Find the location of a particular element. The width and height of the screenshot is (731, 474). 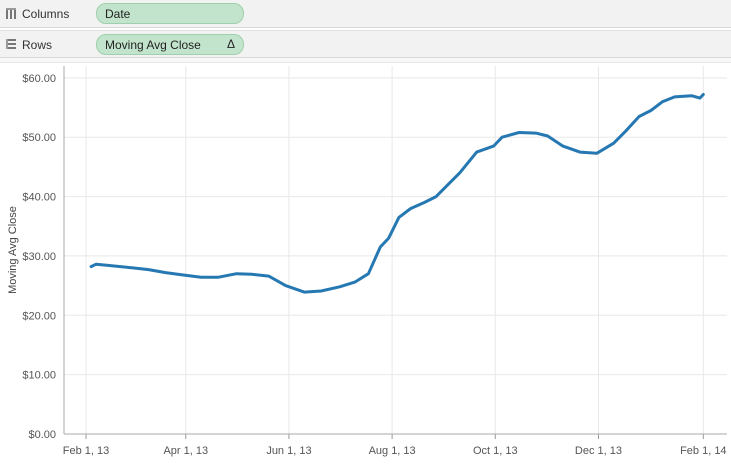

moving-avg-close-pill-label: Moving Avg Close is located at coordinates (153, 45).